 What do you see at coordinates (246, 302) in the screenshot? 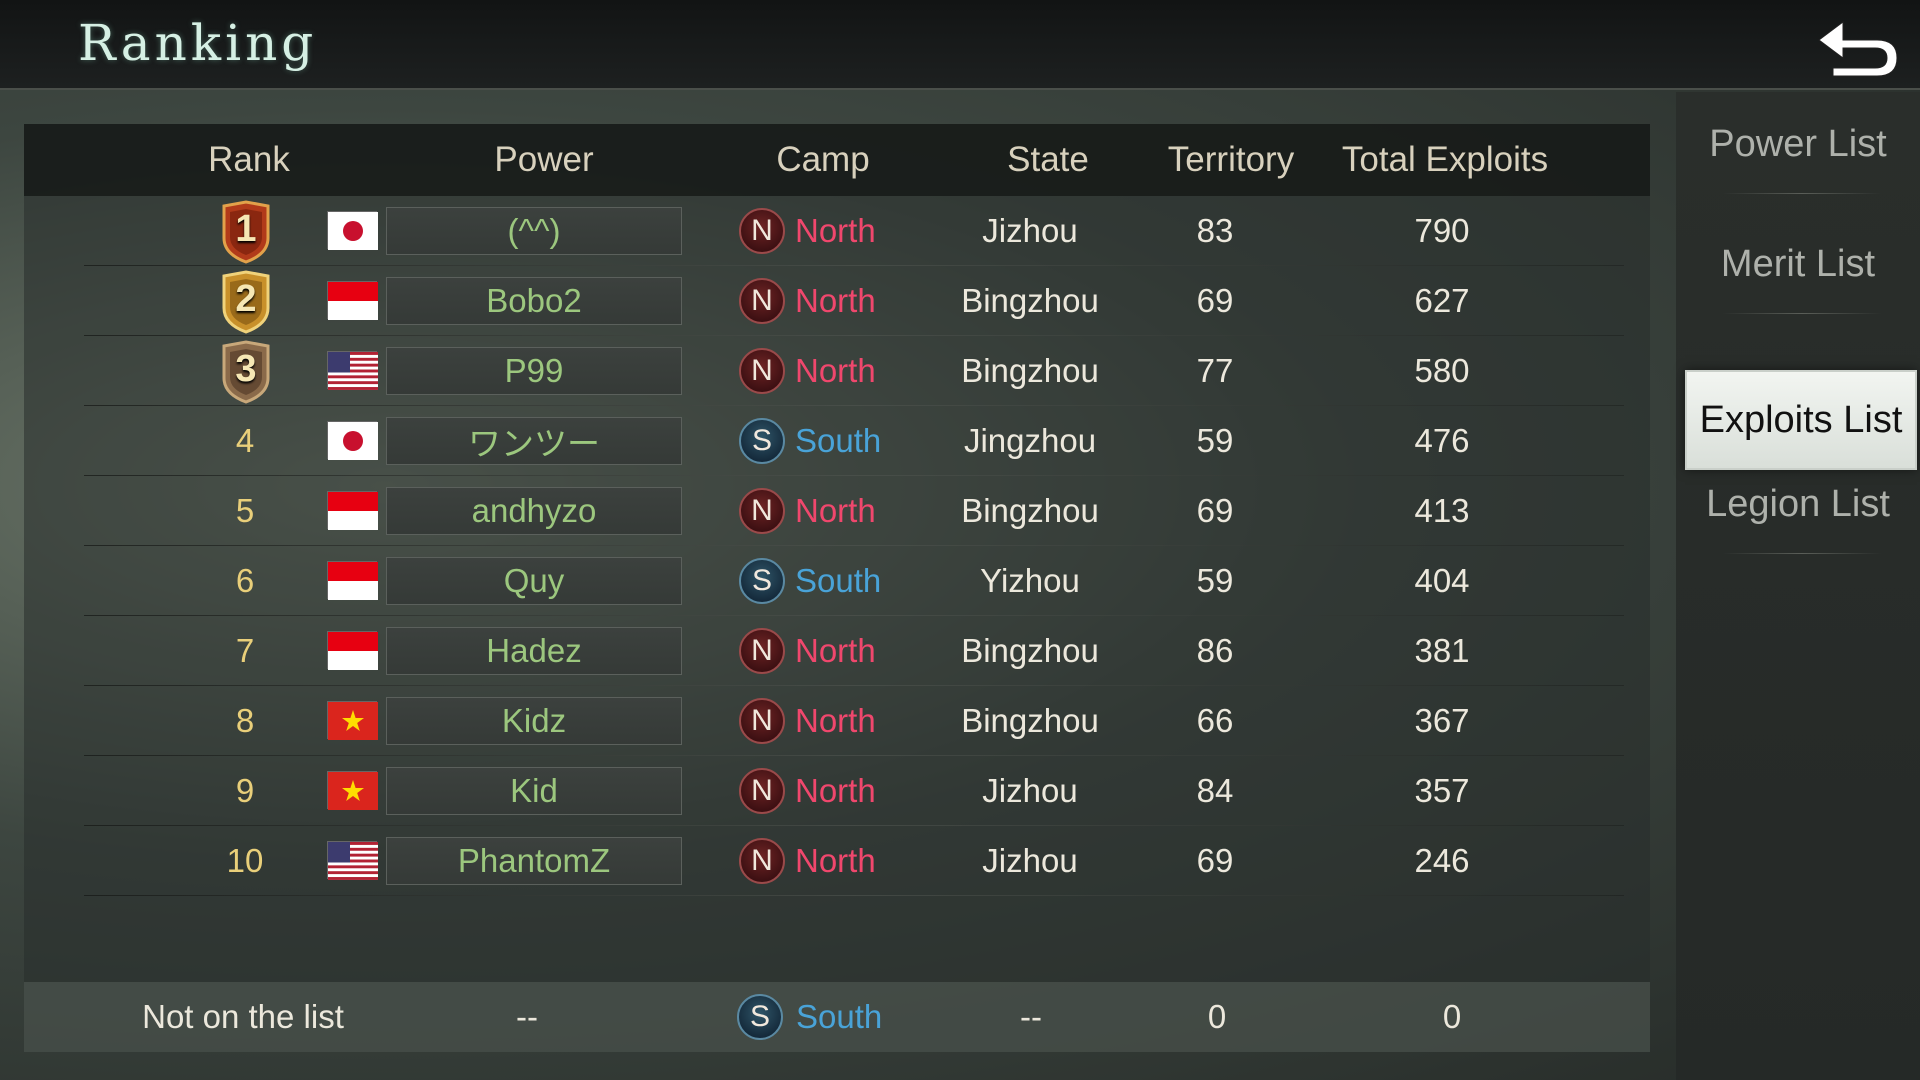
I see `silver-medal-icon: 2` at bounding box center [246, 302].